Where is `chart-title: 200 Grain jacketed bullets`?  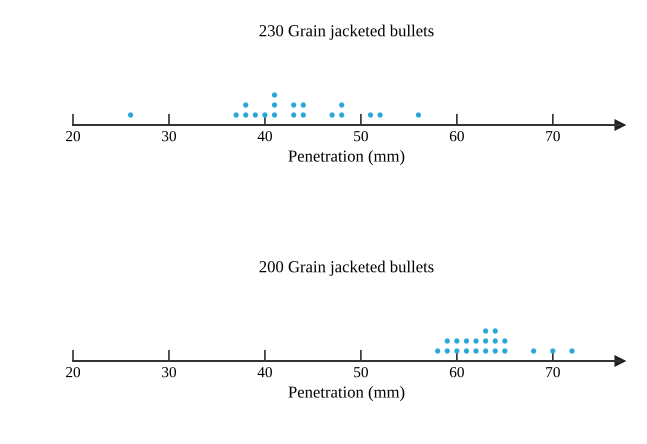 chart-title: 200 Grain jacketed bullets is located at coordinates (347, 268).